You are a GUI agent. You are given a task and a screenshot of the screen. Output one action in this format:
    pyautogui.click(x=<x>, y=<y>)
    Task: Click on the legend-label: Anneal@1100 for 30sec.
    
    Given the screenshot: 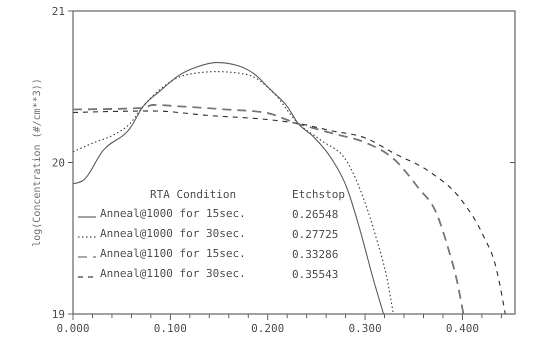 What is the action you would take?
    pyautogui.click(x=173, y=273)
    